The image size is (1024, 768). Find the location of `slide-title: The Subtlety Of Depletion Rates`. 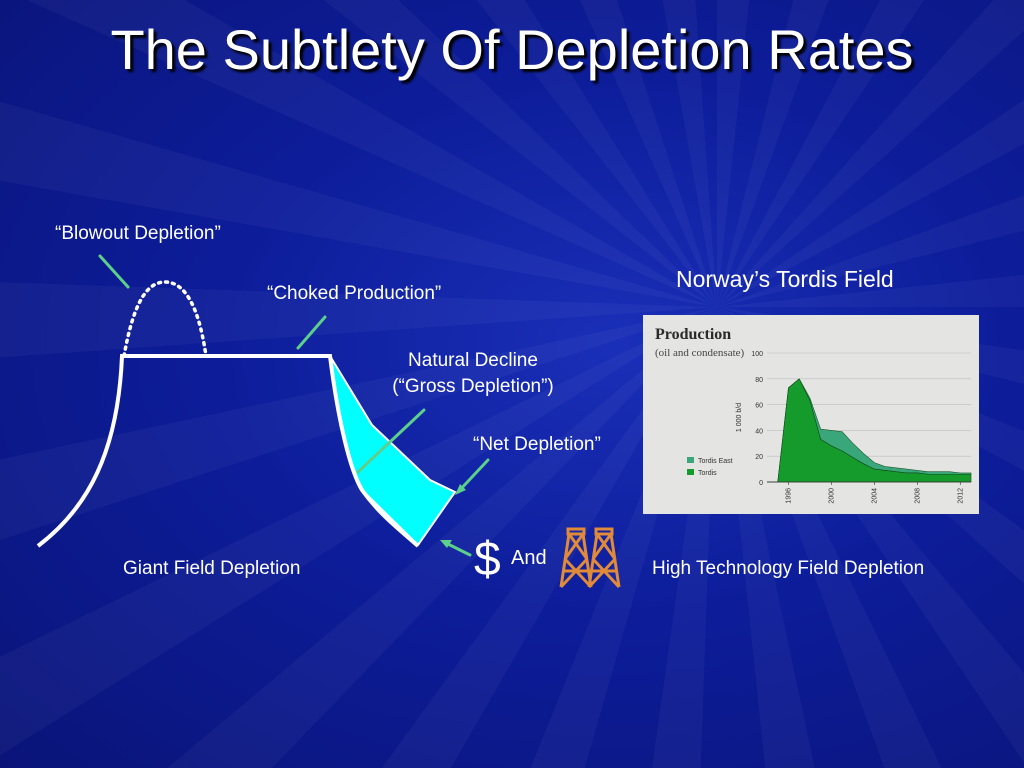

slide-title: The Subtlety Of Depletion Rates is located at coordinates (512, 49).